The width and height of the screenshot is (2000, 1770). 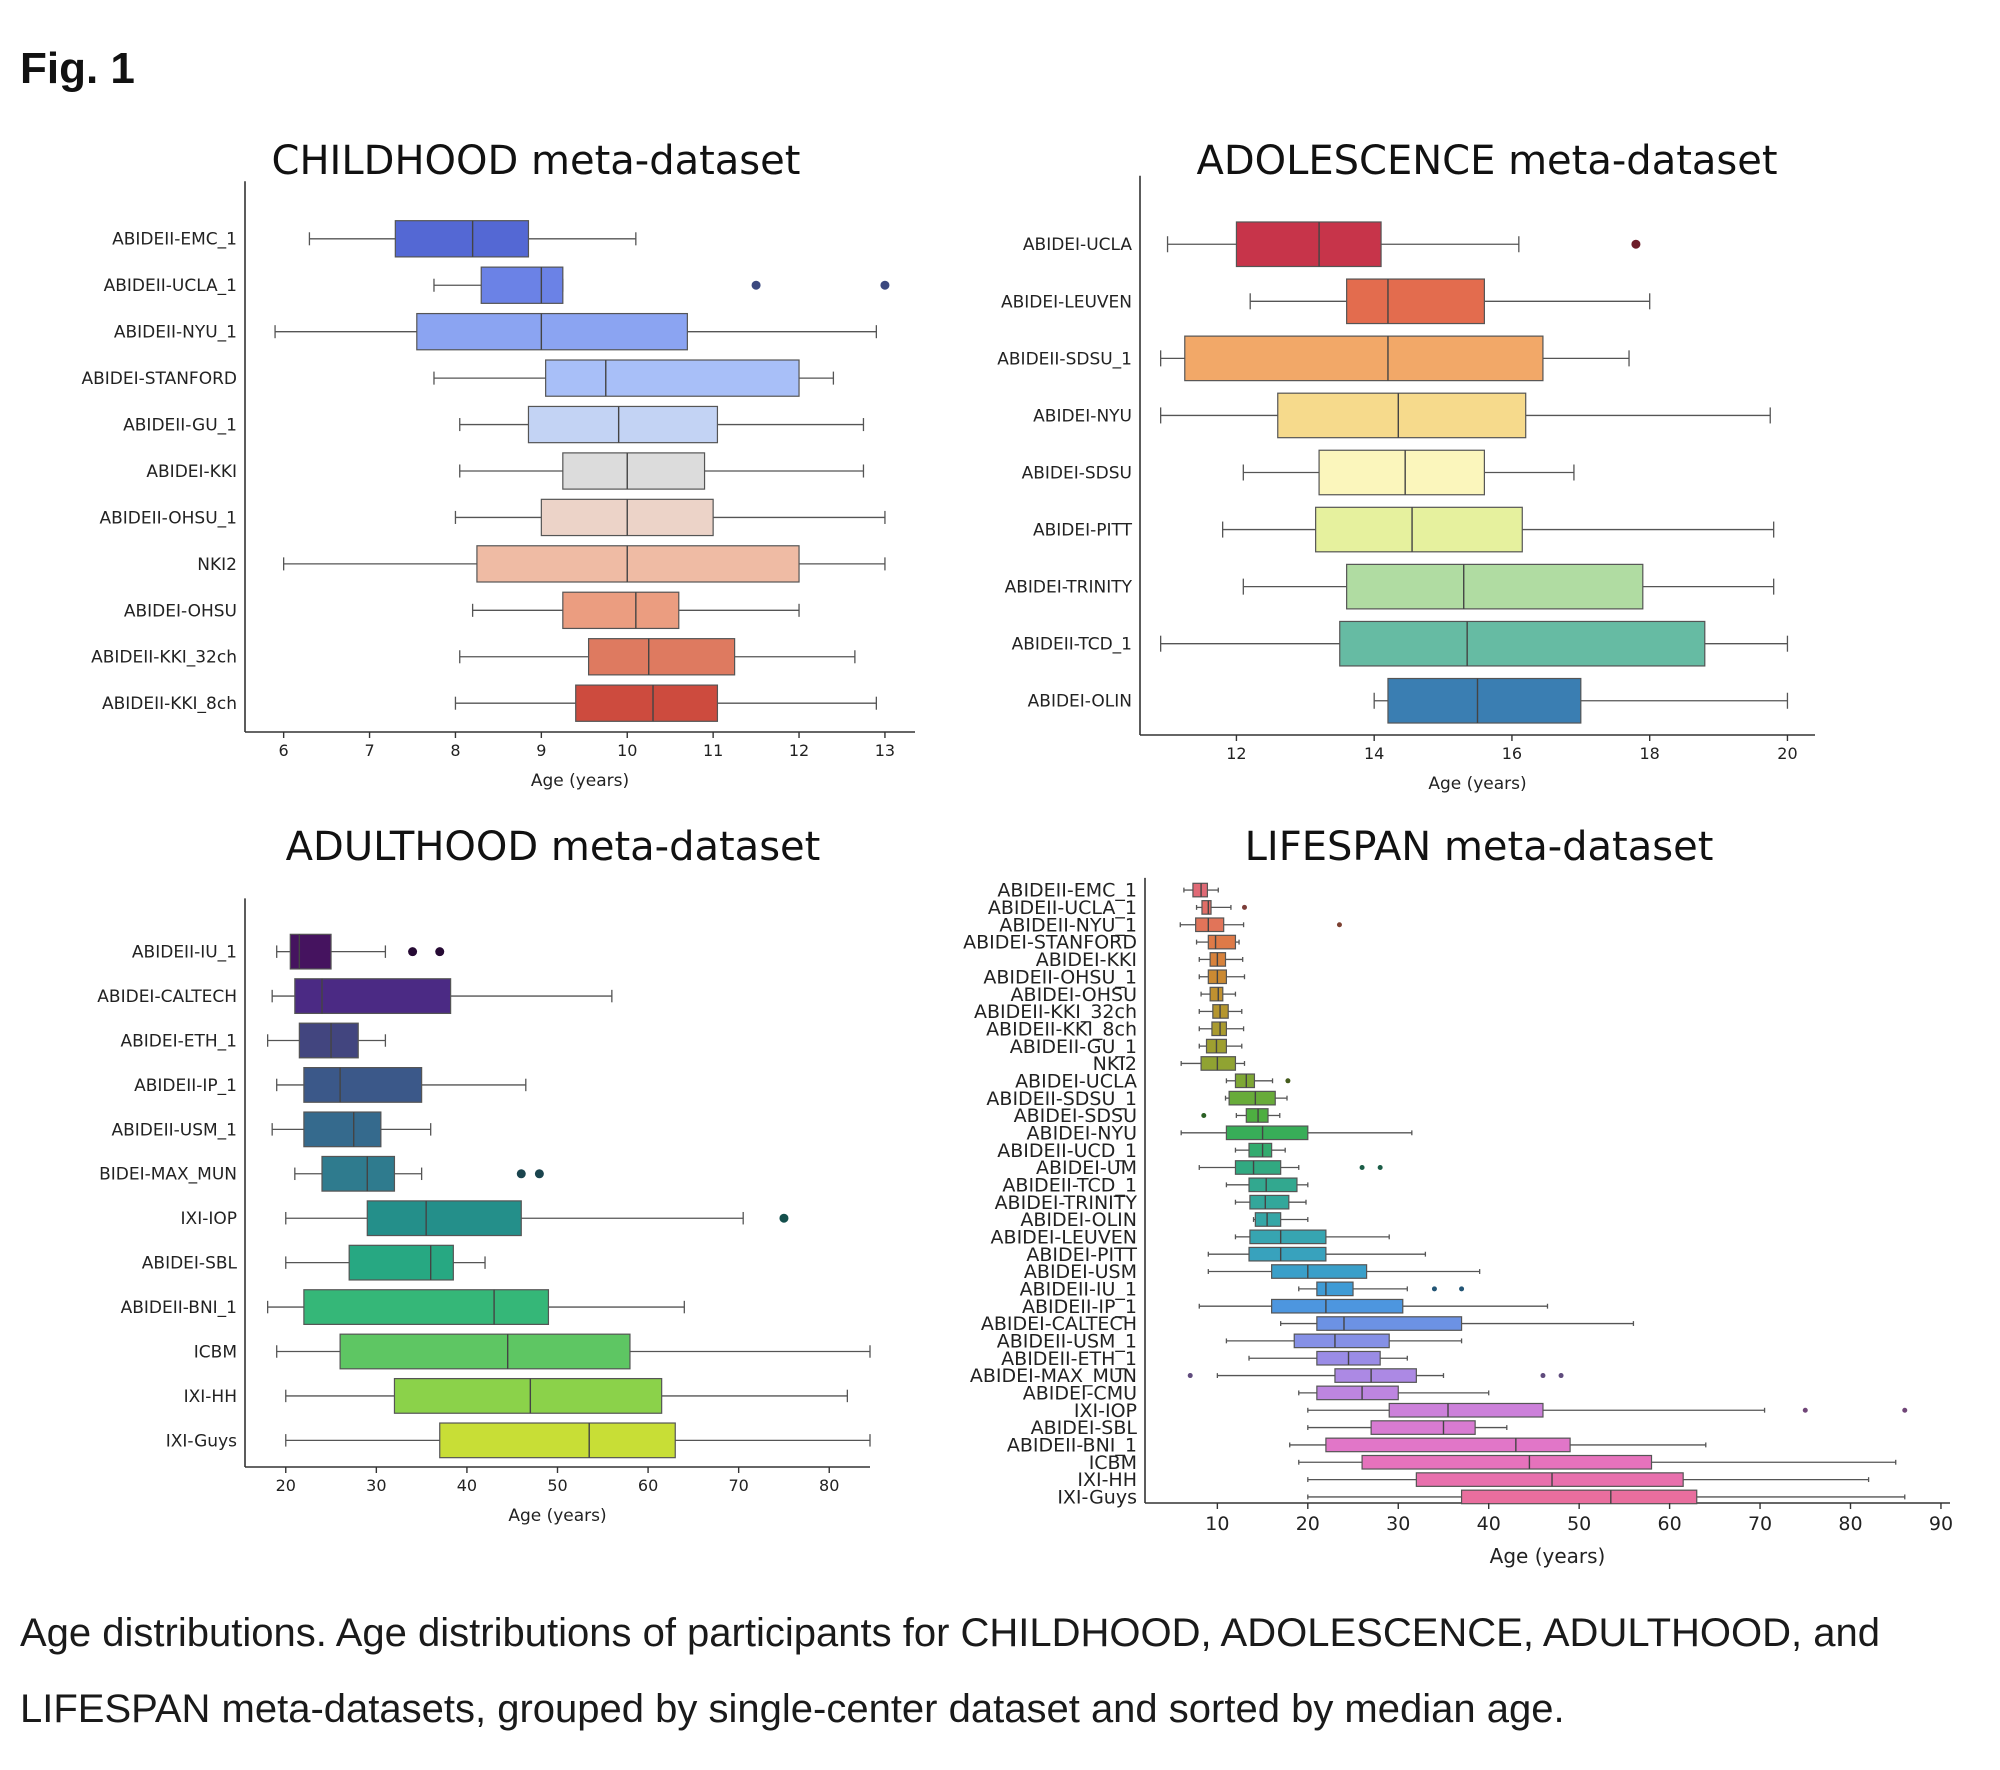 What do you see at coordinates (209, 1219) in the screenshot?
I see `category-label: IXI-IOP` at bounding box center [209, 1219].